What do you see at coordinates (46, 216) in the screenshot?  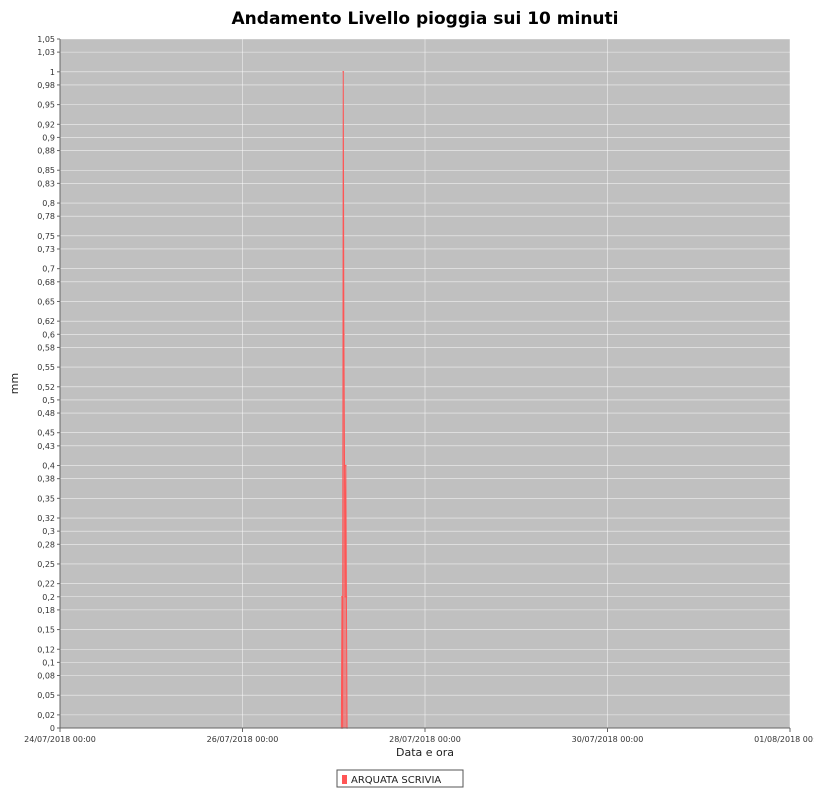 I see `y-tick-label: 0,78` at bounding box center [46, 216].